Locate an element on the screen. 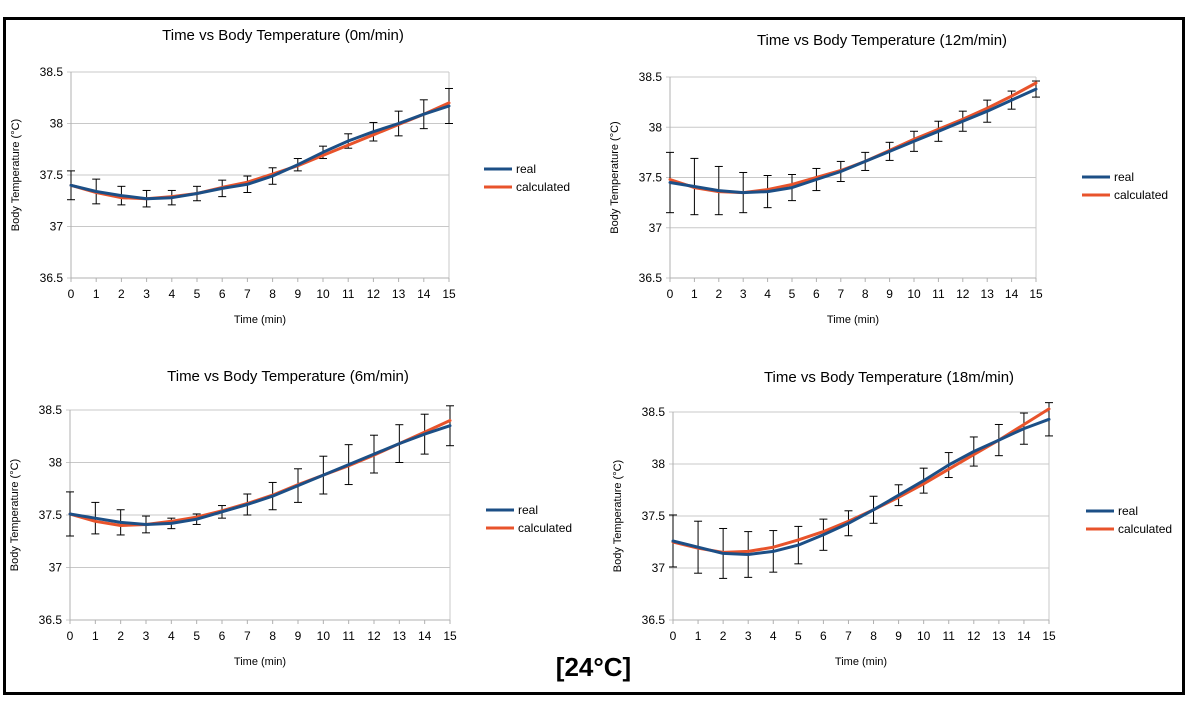 The height and width of the screenshot is (712, 1187). chart1-y-tick-label: 37 is located at coordinates (57, 227).